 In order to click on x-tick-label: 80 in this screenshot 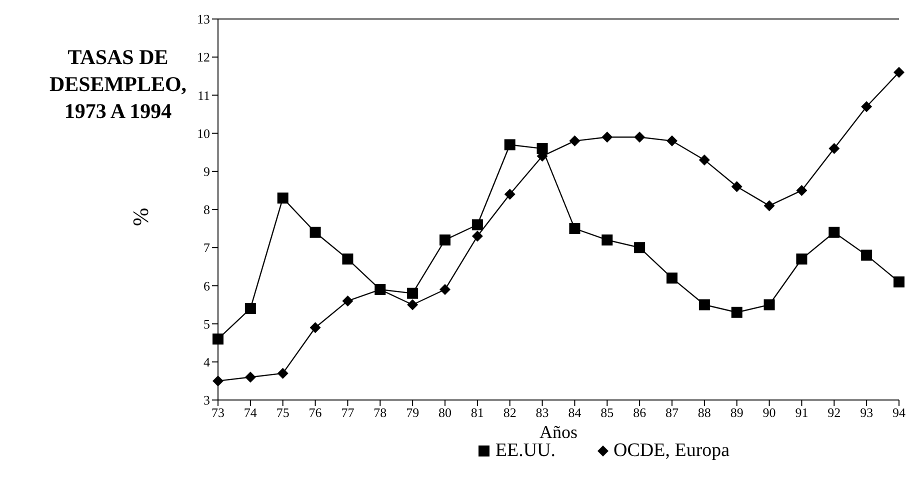, I will do `click(445, 412)`.